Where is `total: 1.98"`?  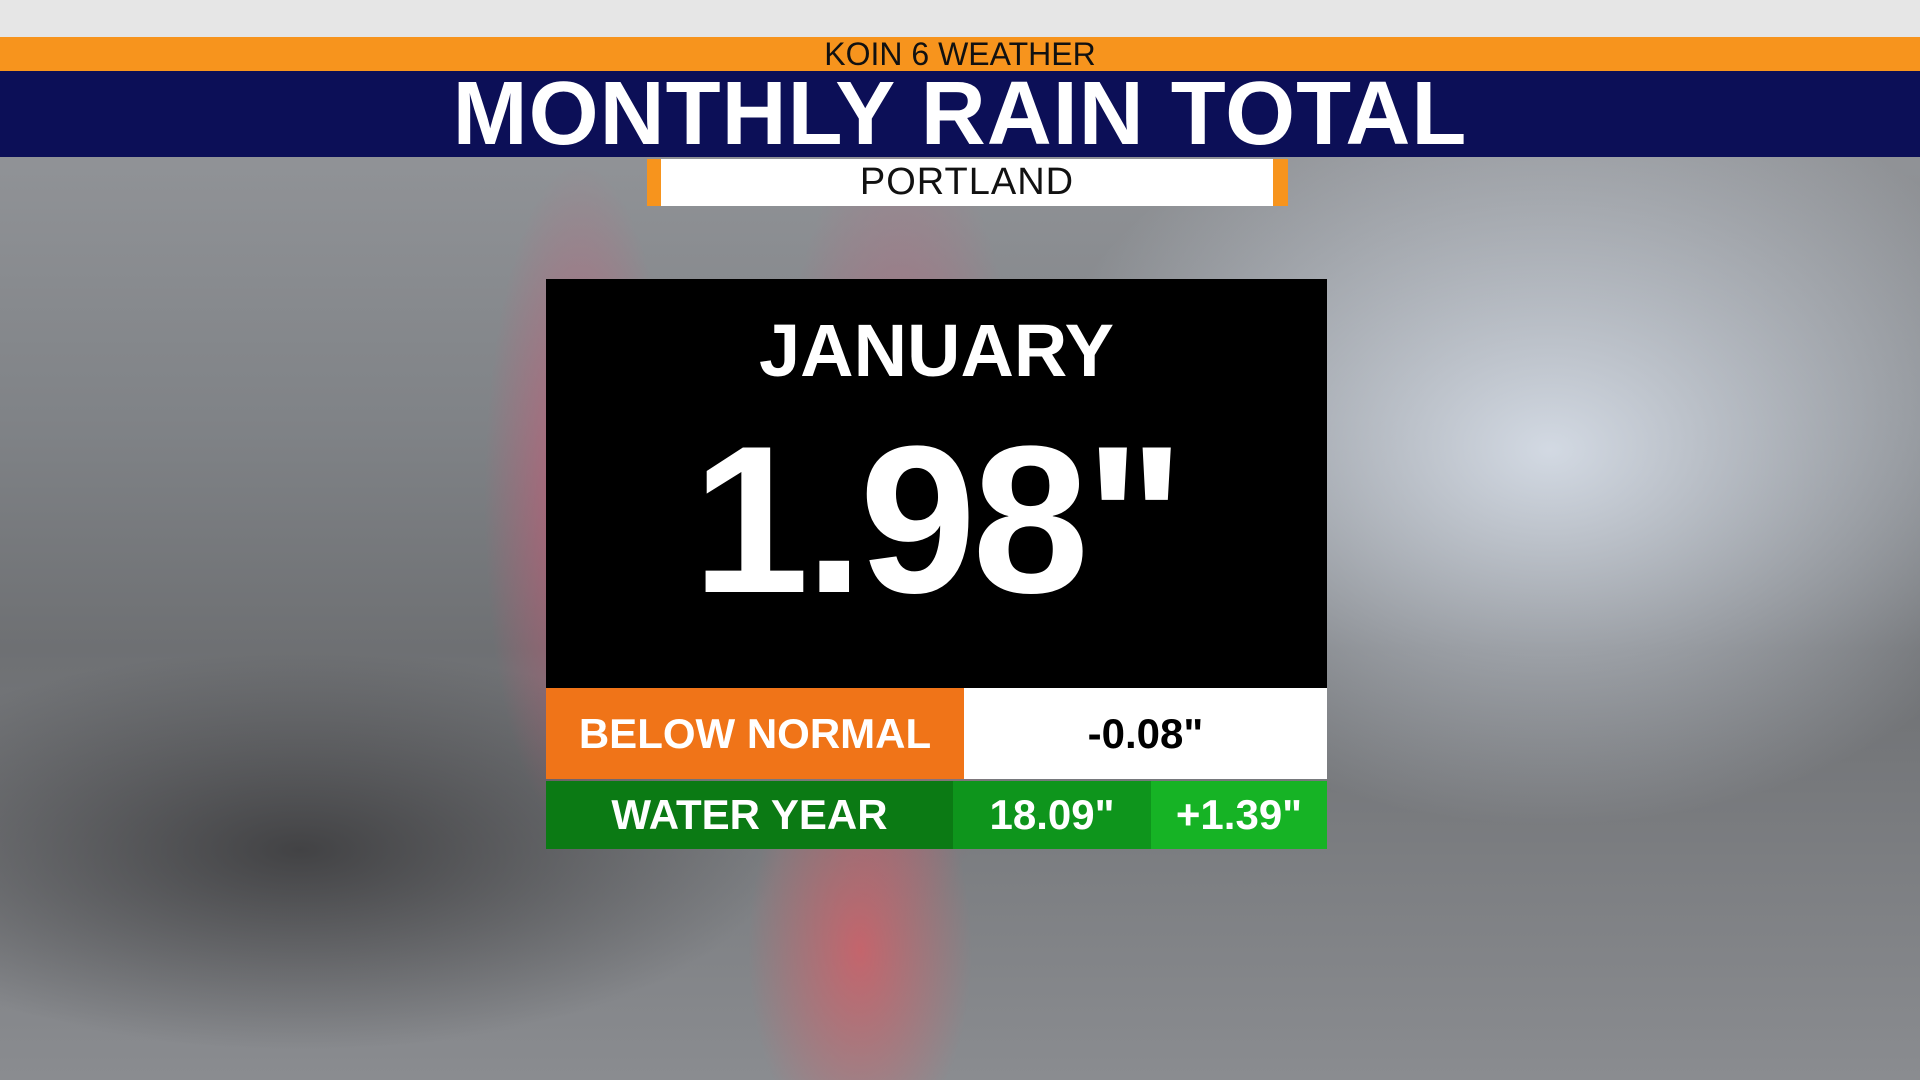
total: 1.98" is located at coordinates (938, 519).